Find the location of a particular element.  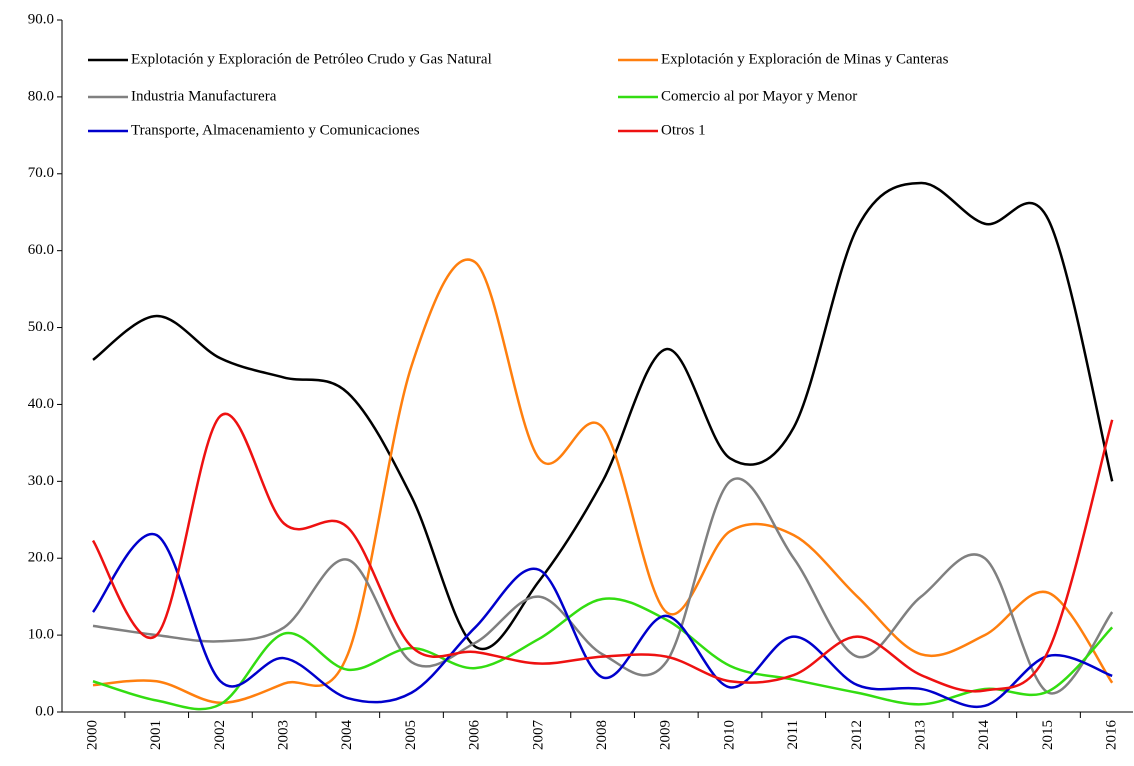

x-tick-label: 2006 is located at coordinates (475, 735).